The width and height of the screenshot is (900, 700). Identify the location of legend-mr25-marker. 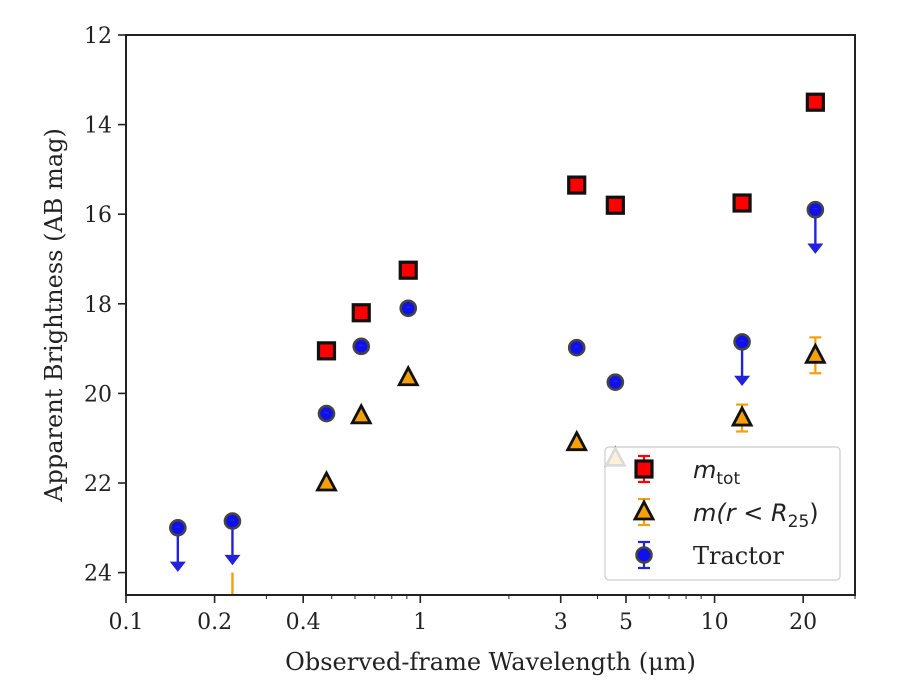
(644, 510).